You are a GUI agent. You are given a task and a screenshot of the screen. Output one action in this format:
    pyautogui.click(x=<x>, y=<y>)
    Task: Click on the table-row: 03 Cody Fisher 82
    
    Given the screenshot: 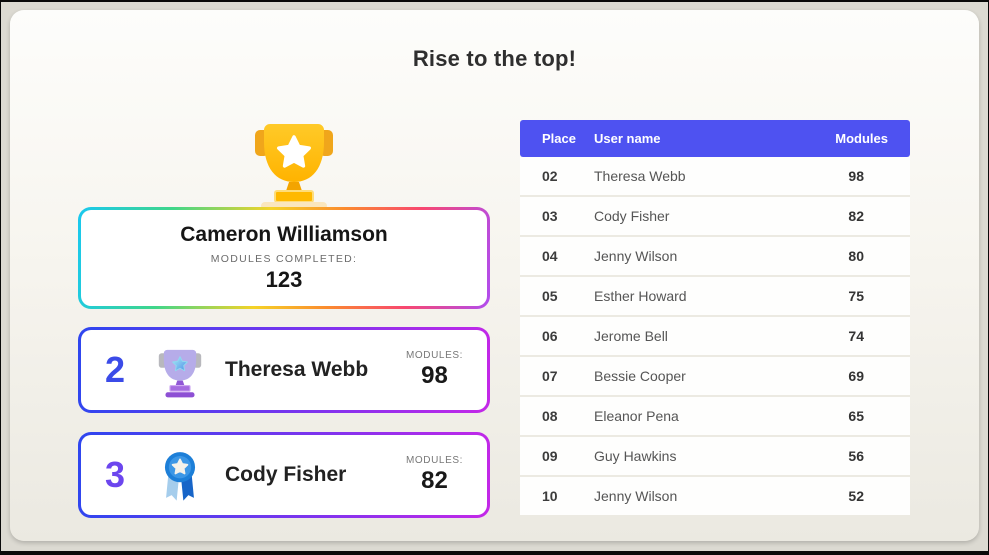 What is the action you would take?
    pyautogui.click(x=715, y=217)
    